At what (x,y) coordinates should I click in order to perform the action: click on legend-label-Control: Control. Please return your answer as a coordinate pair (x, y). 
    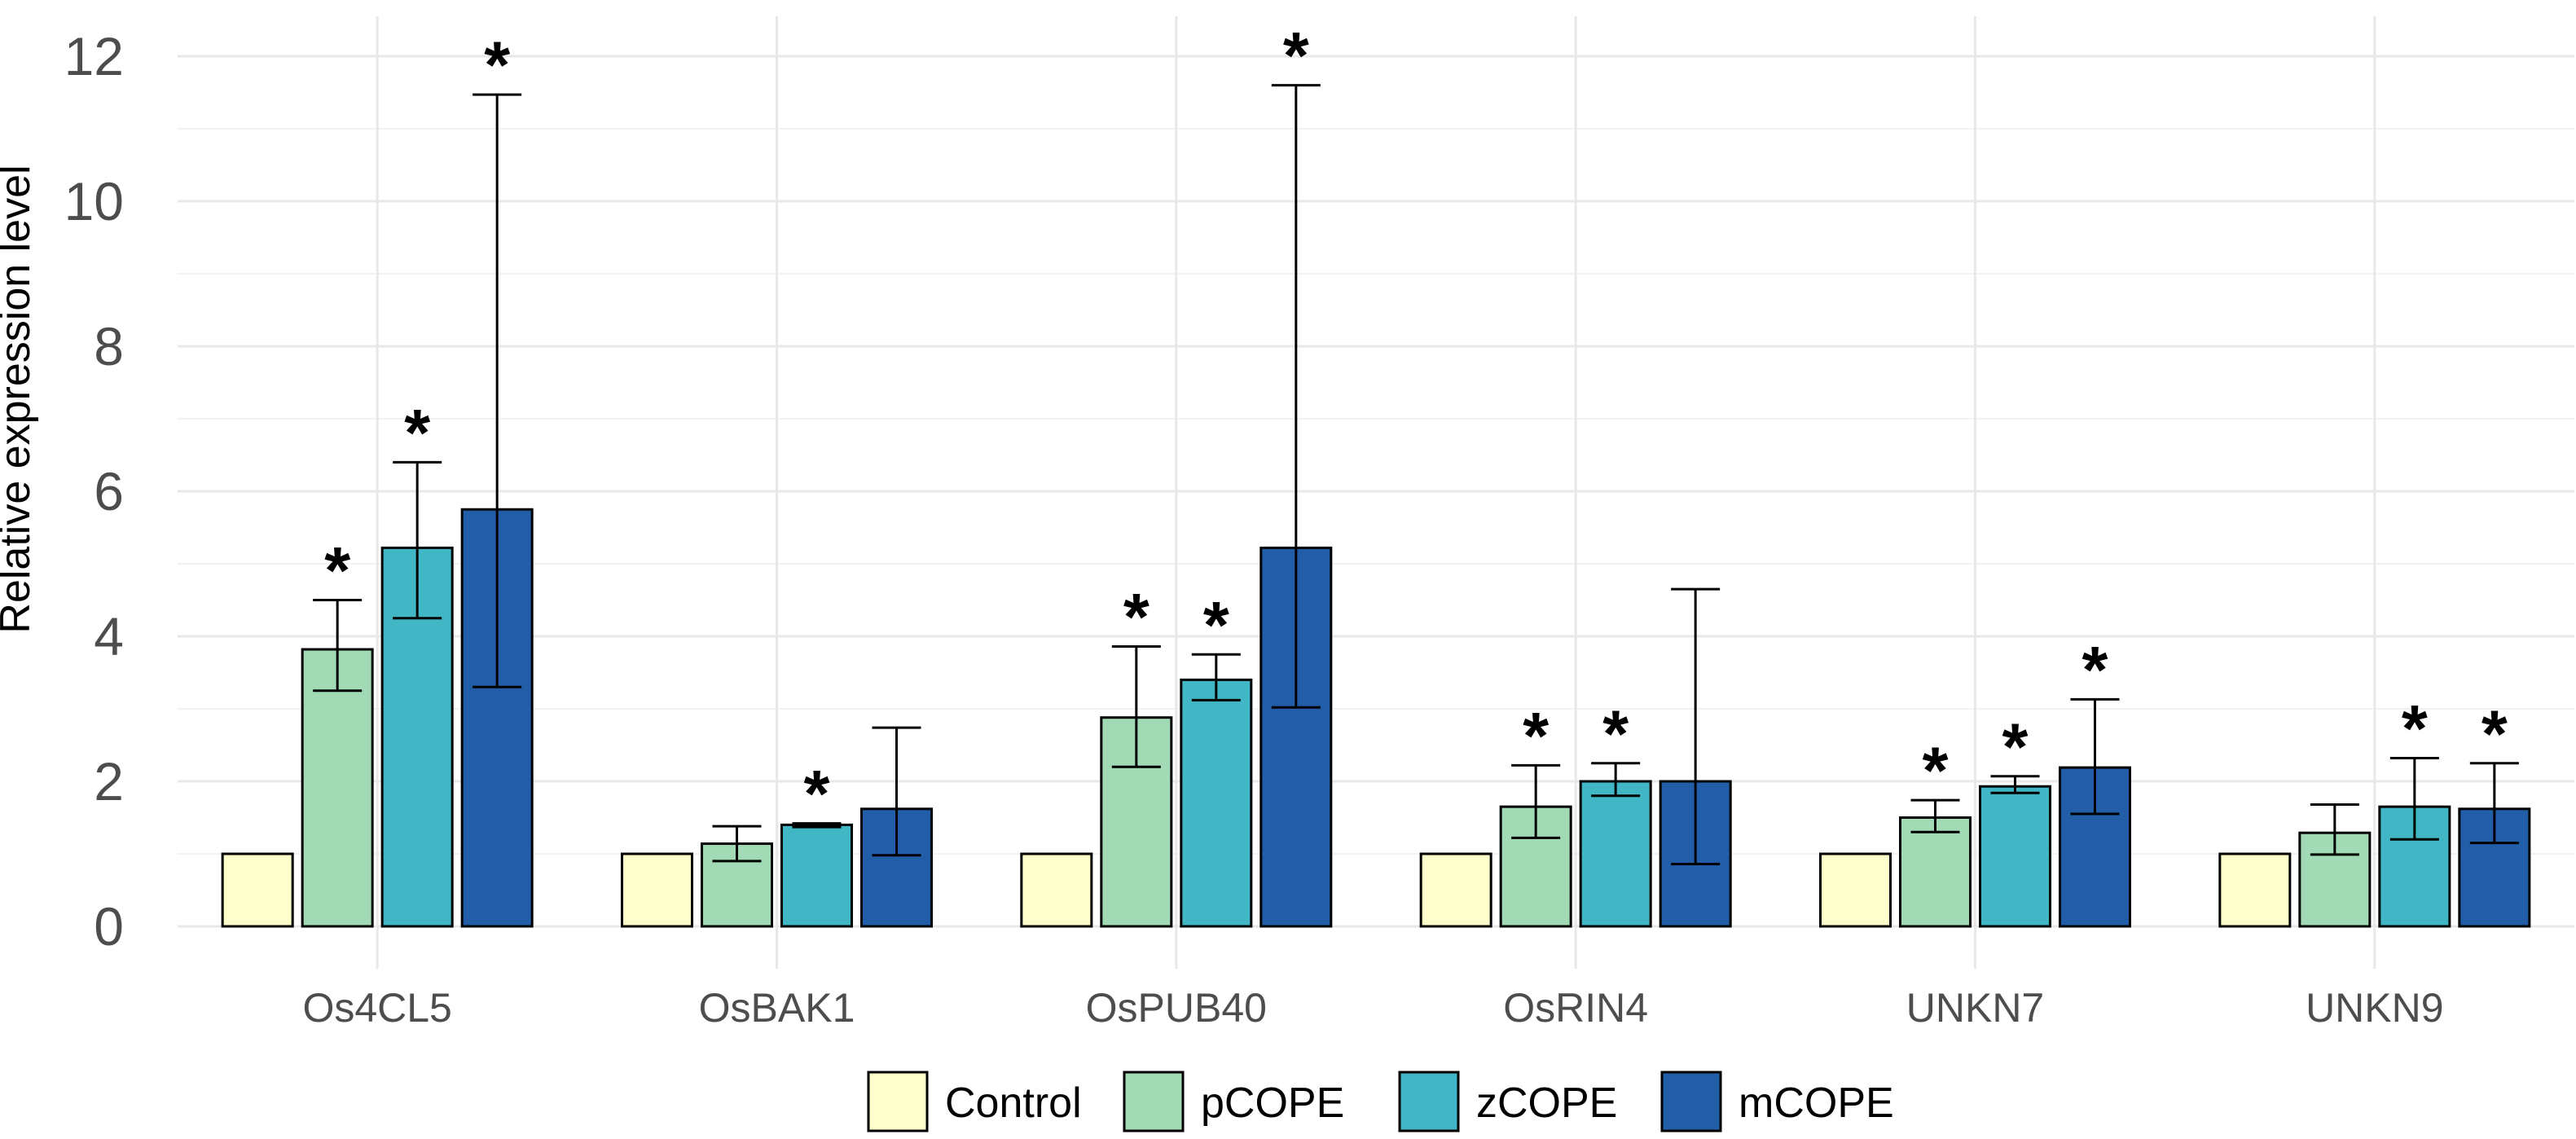
    Looking at the image, I should click on (1013, 1103).